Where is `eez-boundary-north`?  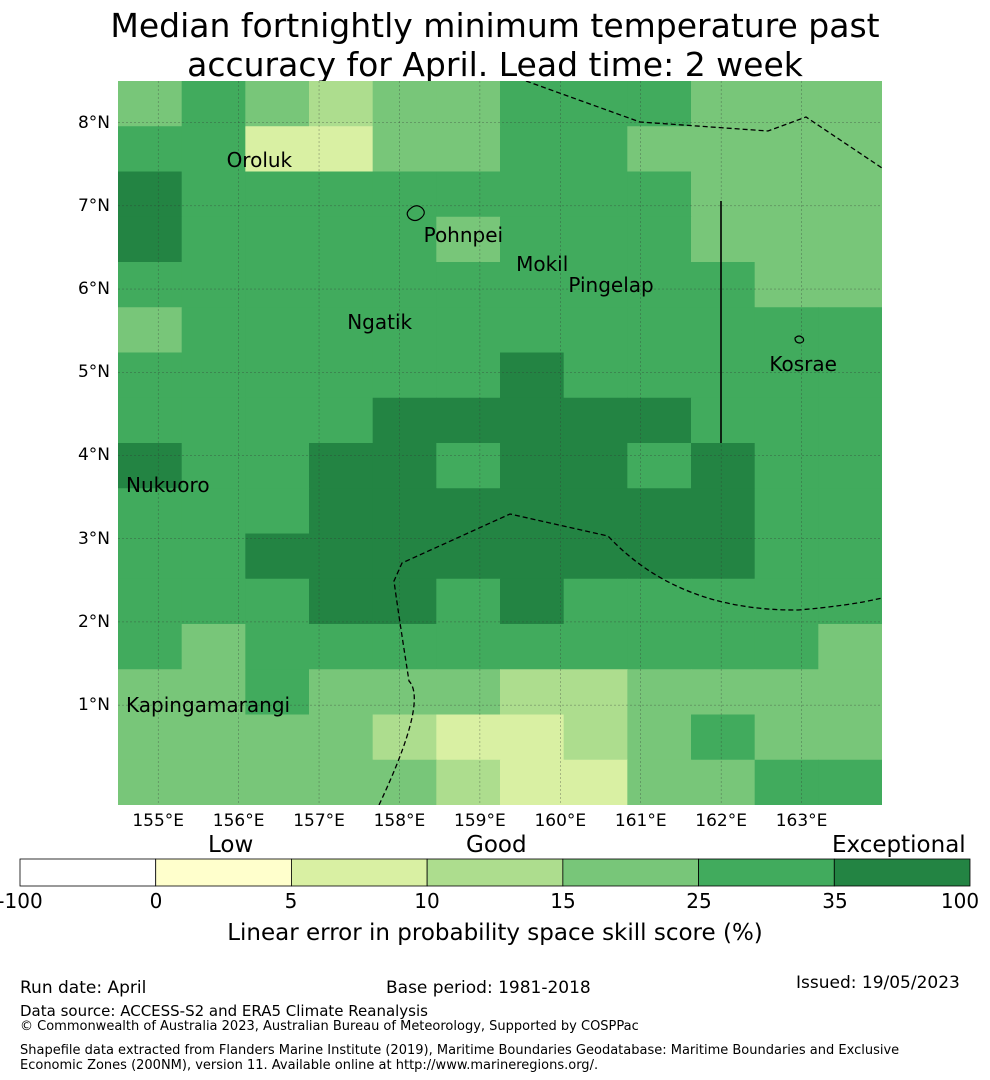 eez-boundary-north is located at coordinates (703, 125).